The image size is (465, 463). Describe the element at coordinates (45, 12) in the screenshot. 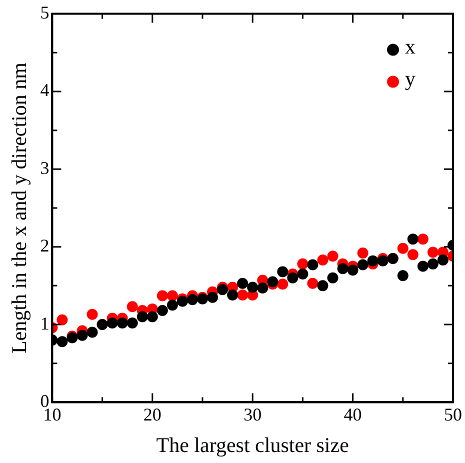

I see `y-tick-label: 5` at that location.